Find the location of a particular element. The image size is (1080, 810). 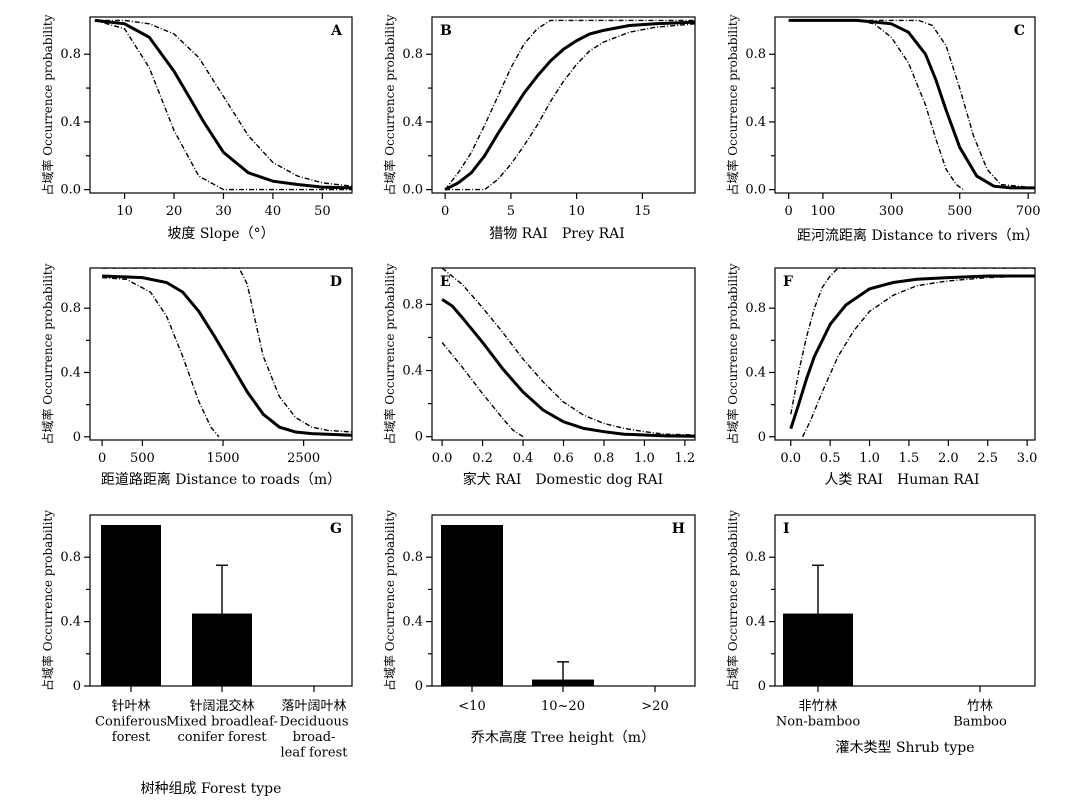

x-tick-label: 0.8 is located at coordinates (604, 458).